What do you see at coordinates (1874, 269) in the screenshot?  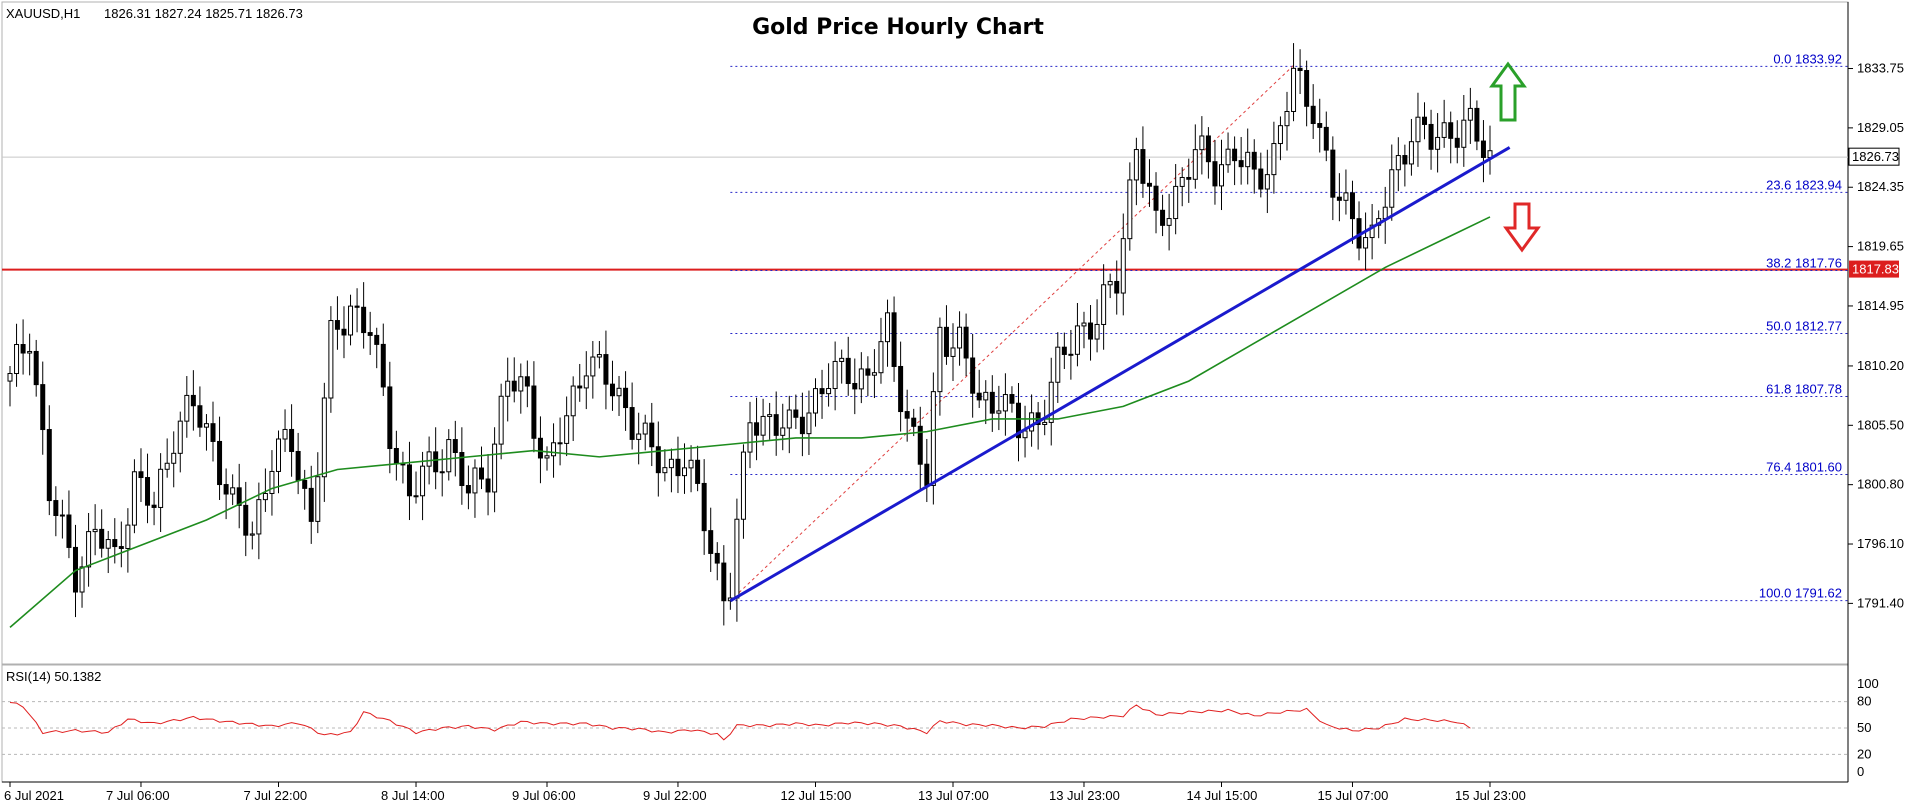 I see `resistance-price-tag` at bounding box center [1874, 269].